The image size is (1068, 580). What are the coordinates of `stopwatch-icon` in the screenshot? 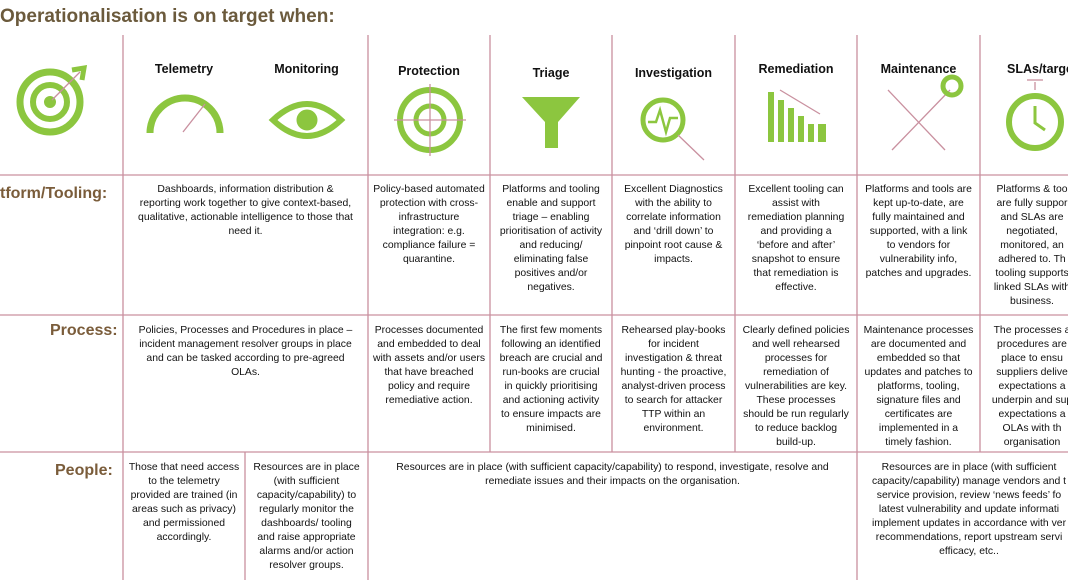 It's located at (1035, 115).